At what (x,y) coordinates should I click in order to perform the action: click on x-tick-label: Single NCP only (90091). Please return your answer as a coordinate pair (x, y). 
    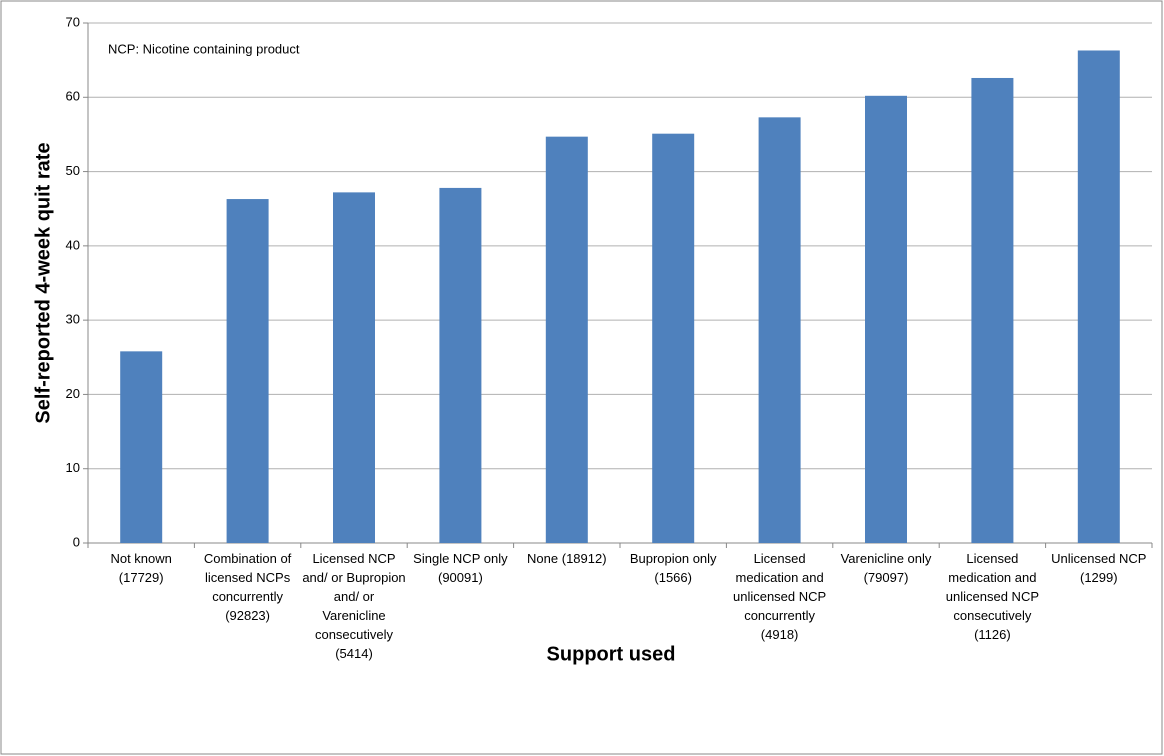
    Looking at the image, I should click on (460, 568).